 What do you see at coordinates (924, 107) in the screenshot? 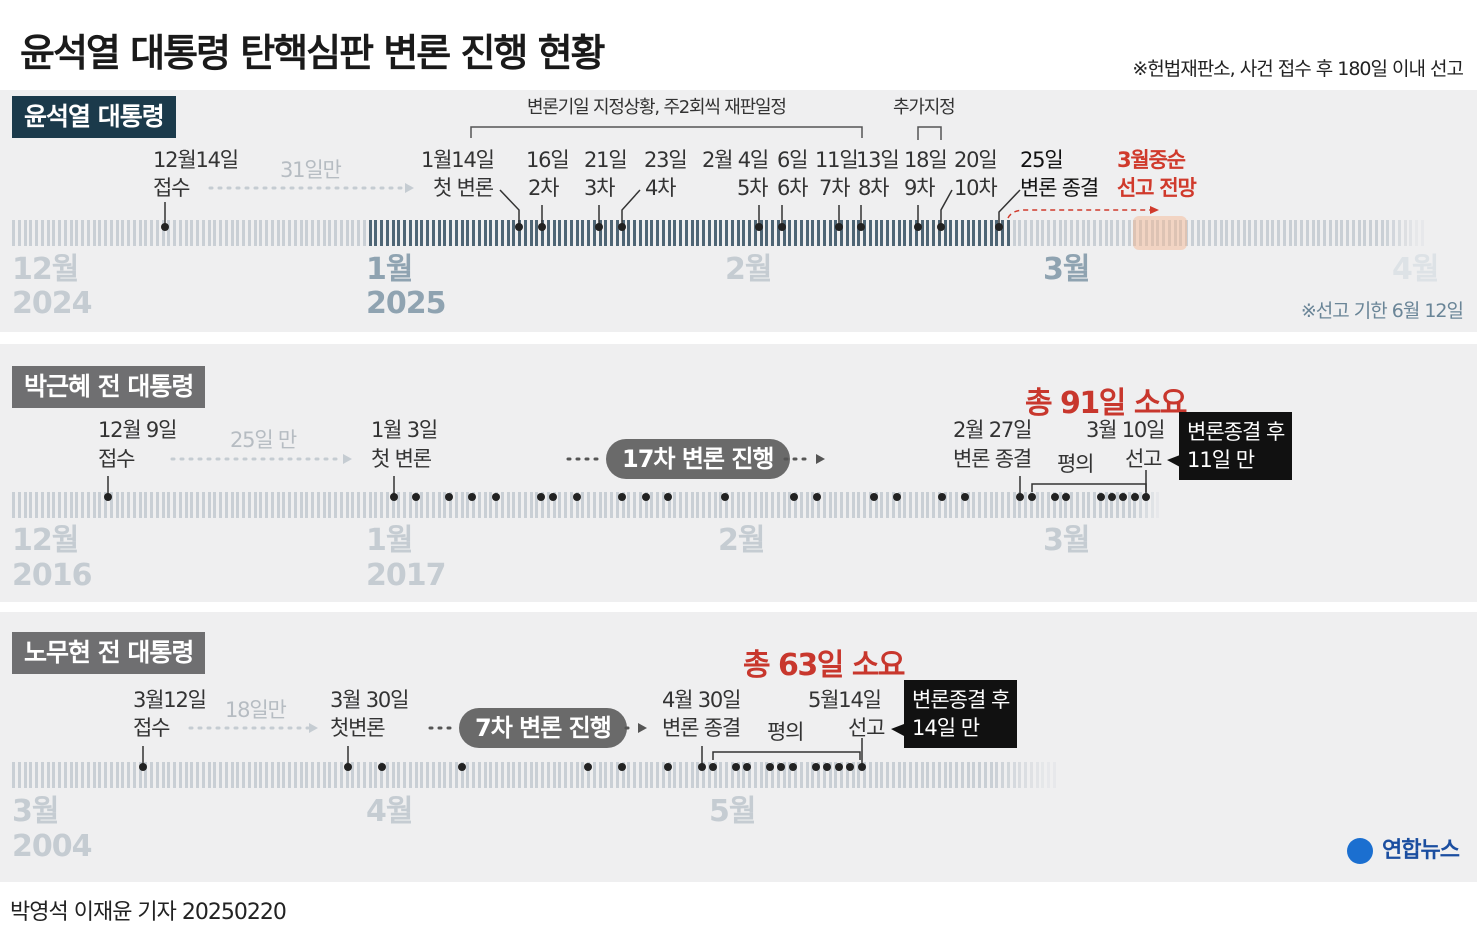
I see `yoon-added-label: 추가지정` at bounding box center [924, 107].